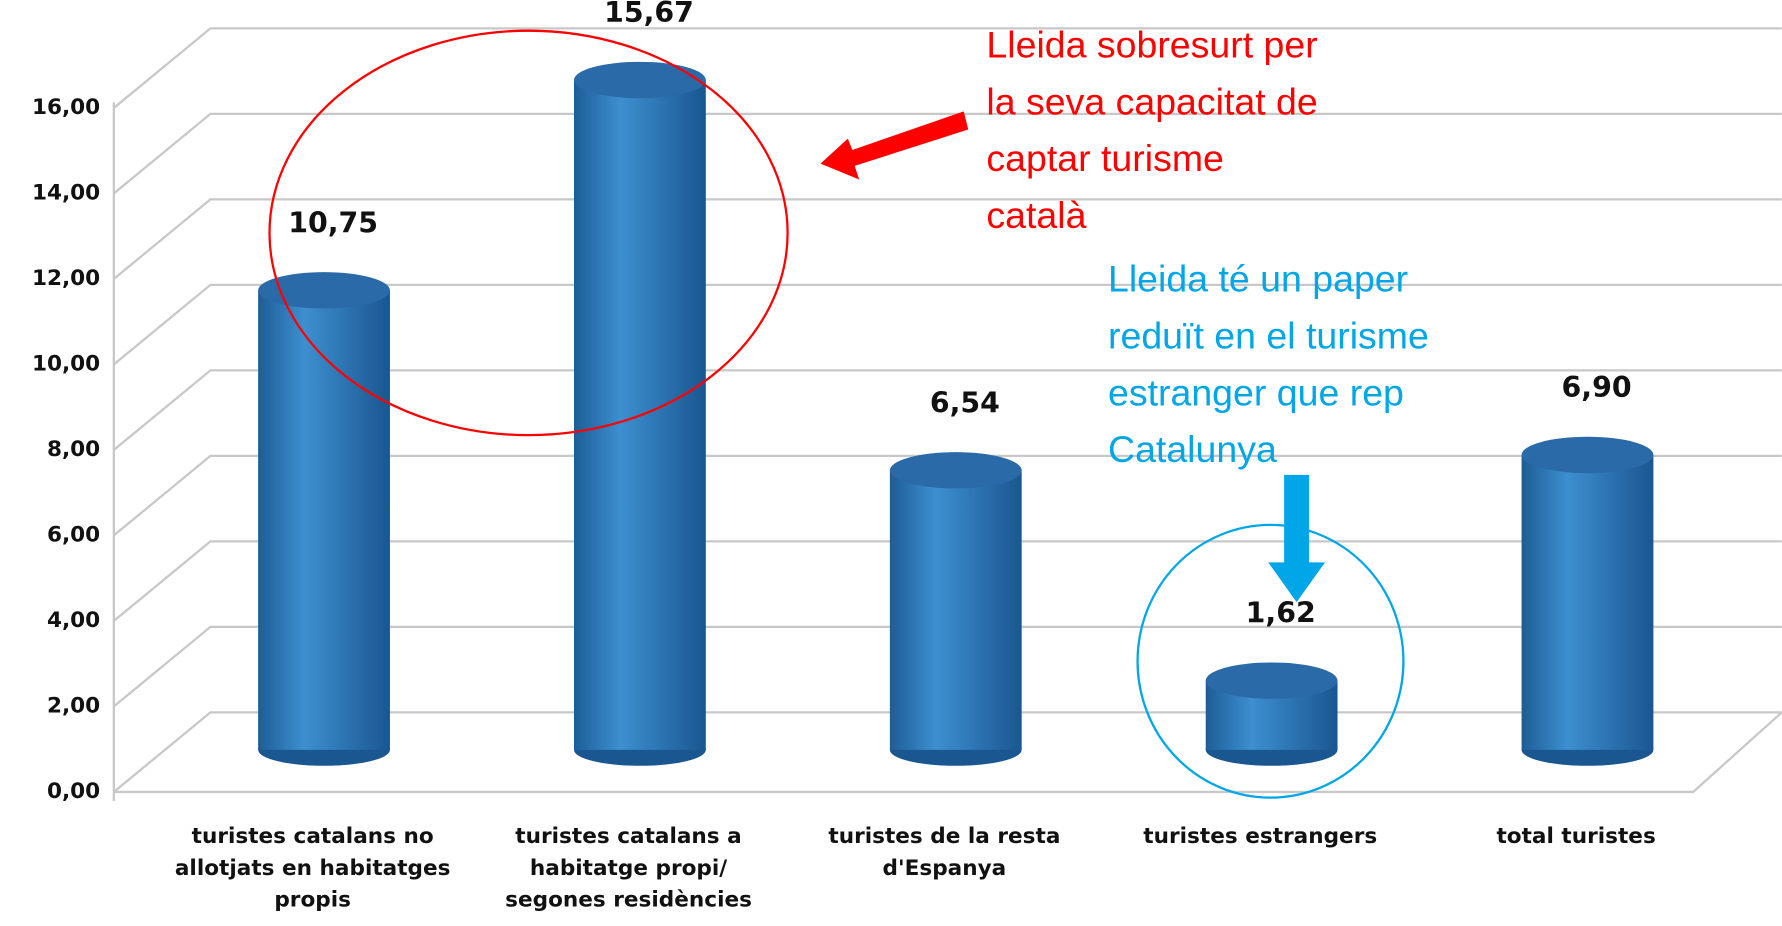  Describe the element at coordinates (73, 791) in the screenshot. I see `y-tick-label: 0,00` at that location.